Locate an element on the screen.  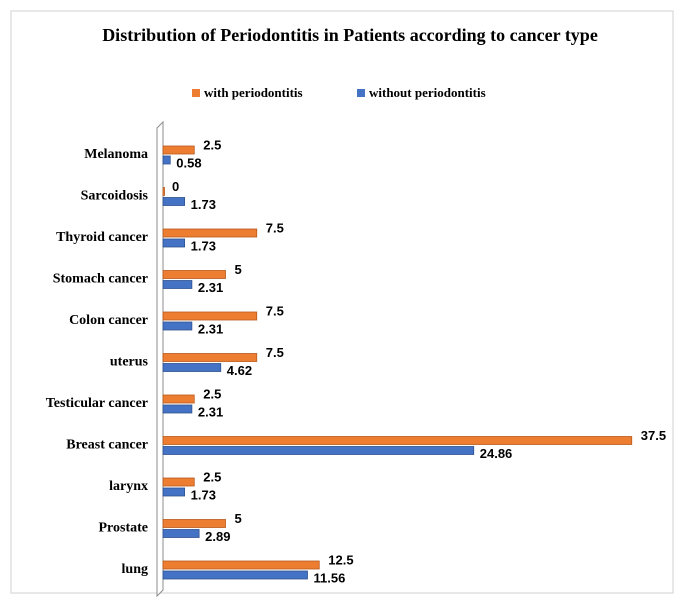
axis-wall is located at coordinates (160, 359).